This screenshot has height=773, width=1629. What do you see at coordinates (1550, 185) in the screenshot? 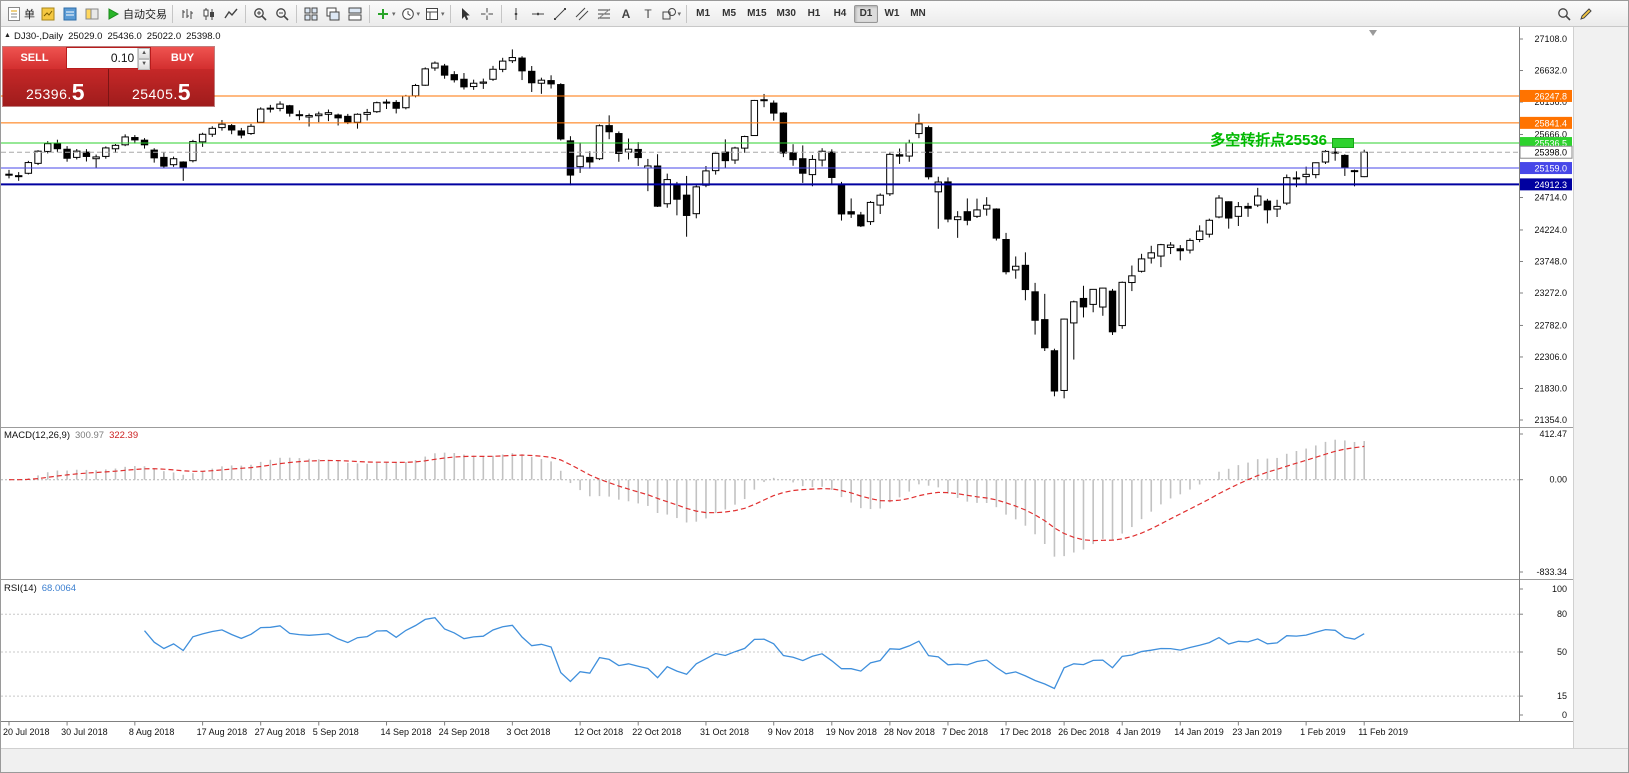
I see `level-badge-label: 24912.3` at bounding box center [1550, 185].